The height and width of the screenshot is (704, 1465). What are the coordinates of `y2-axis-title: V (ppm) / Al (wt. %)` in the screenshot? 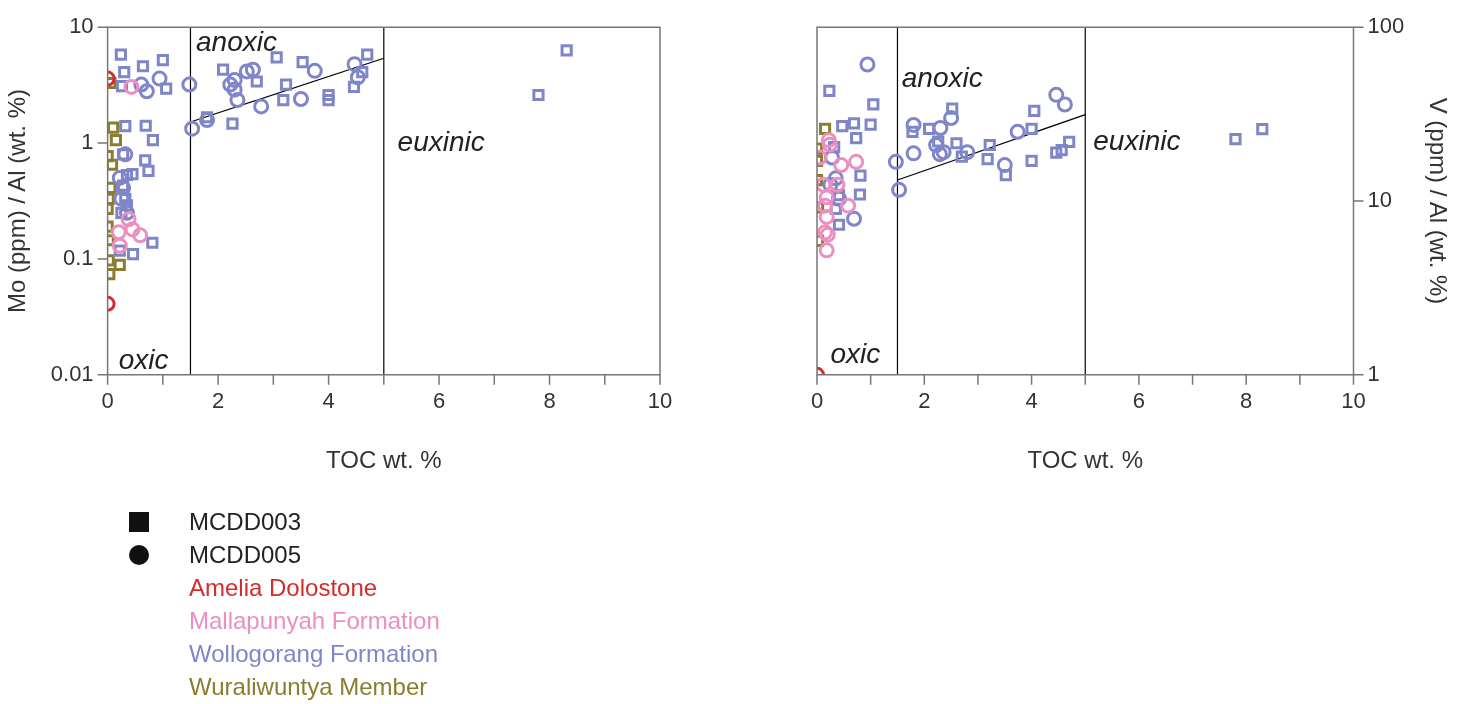 It's located at (1438, 201).